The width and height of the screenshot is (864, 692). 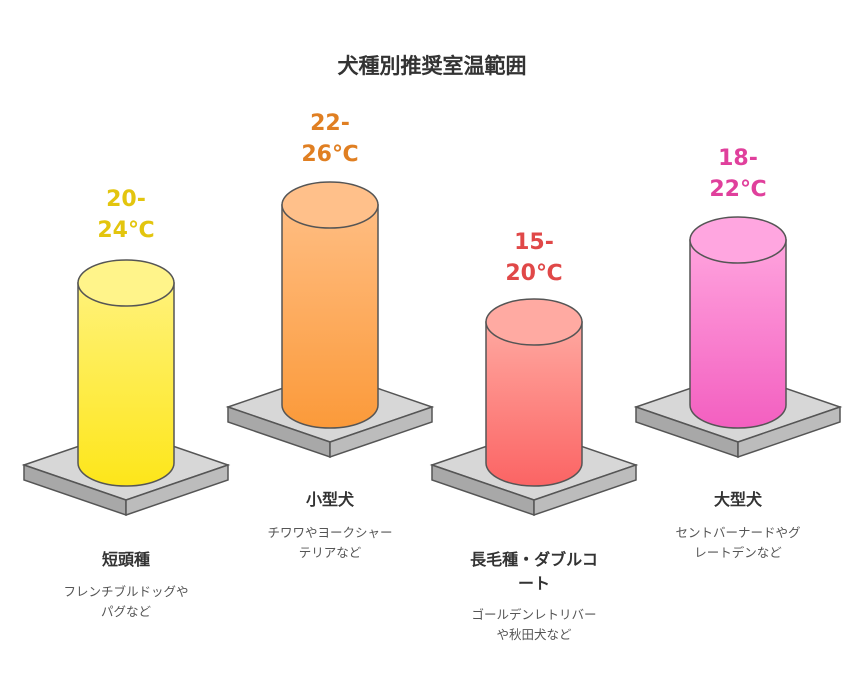 I want to click on cylinder-small-breeds, so click(x=330, y=320).